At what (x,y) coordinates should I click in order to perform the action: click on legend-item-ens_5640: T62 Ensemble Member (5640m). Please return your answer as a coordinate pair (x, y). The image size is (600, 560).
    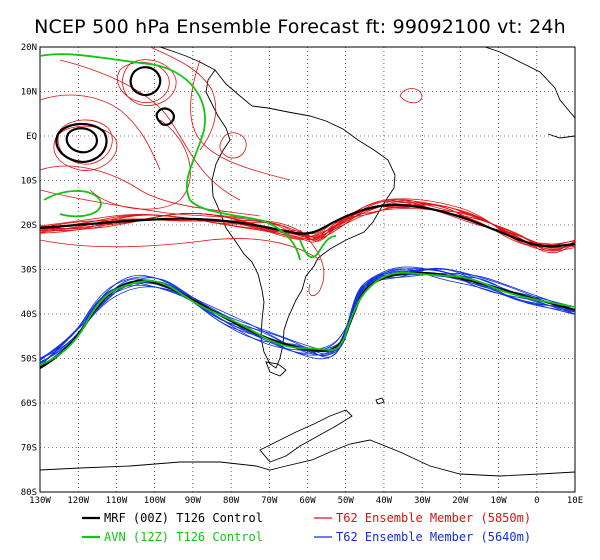
    Looking at the image, I should click on (422, 537).